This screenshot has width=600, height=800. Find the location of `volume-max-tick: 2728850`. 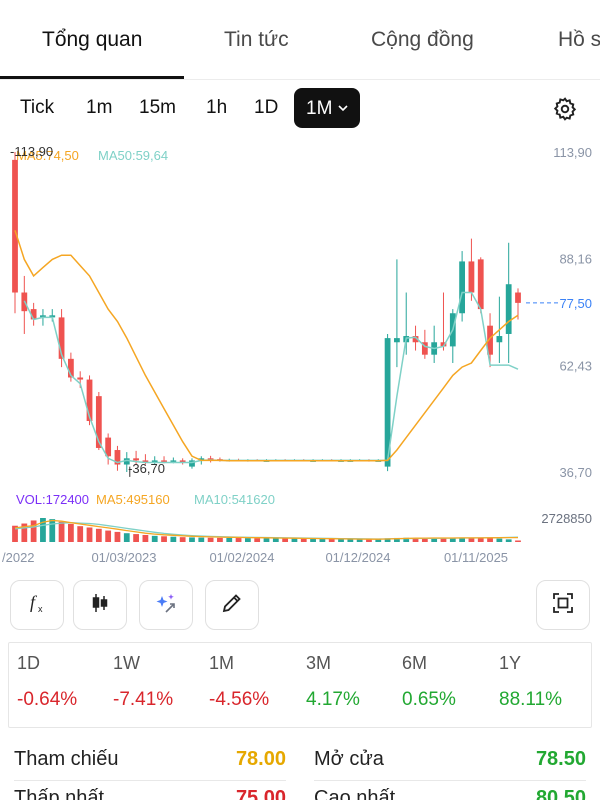

volume-max-tick: 2728850 is located at coordinates (566, 518).